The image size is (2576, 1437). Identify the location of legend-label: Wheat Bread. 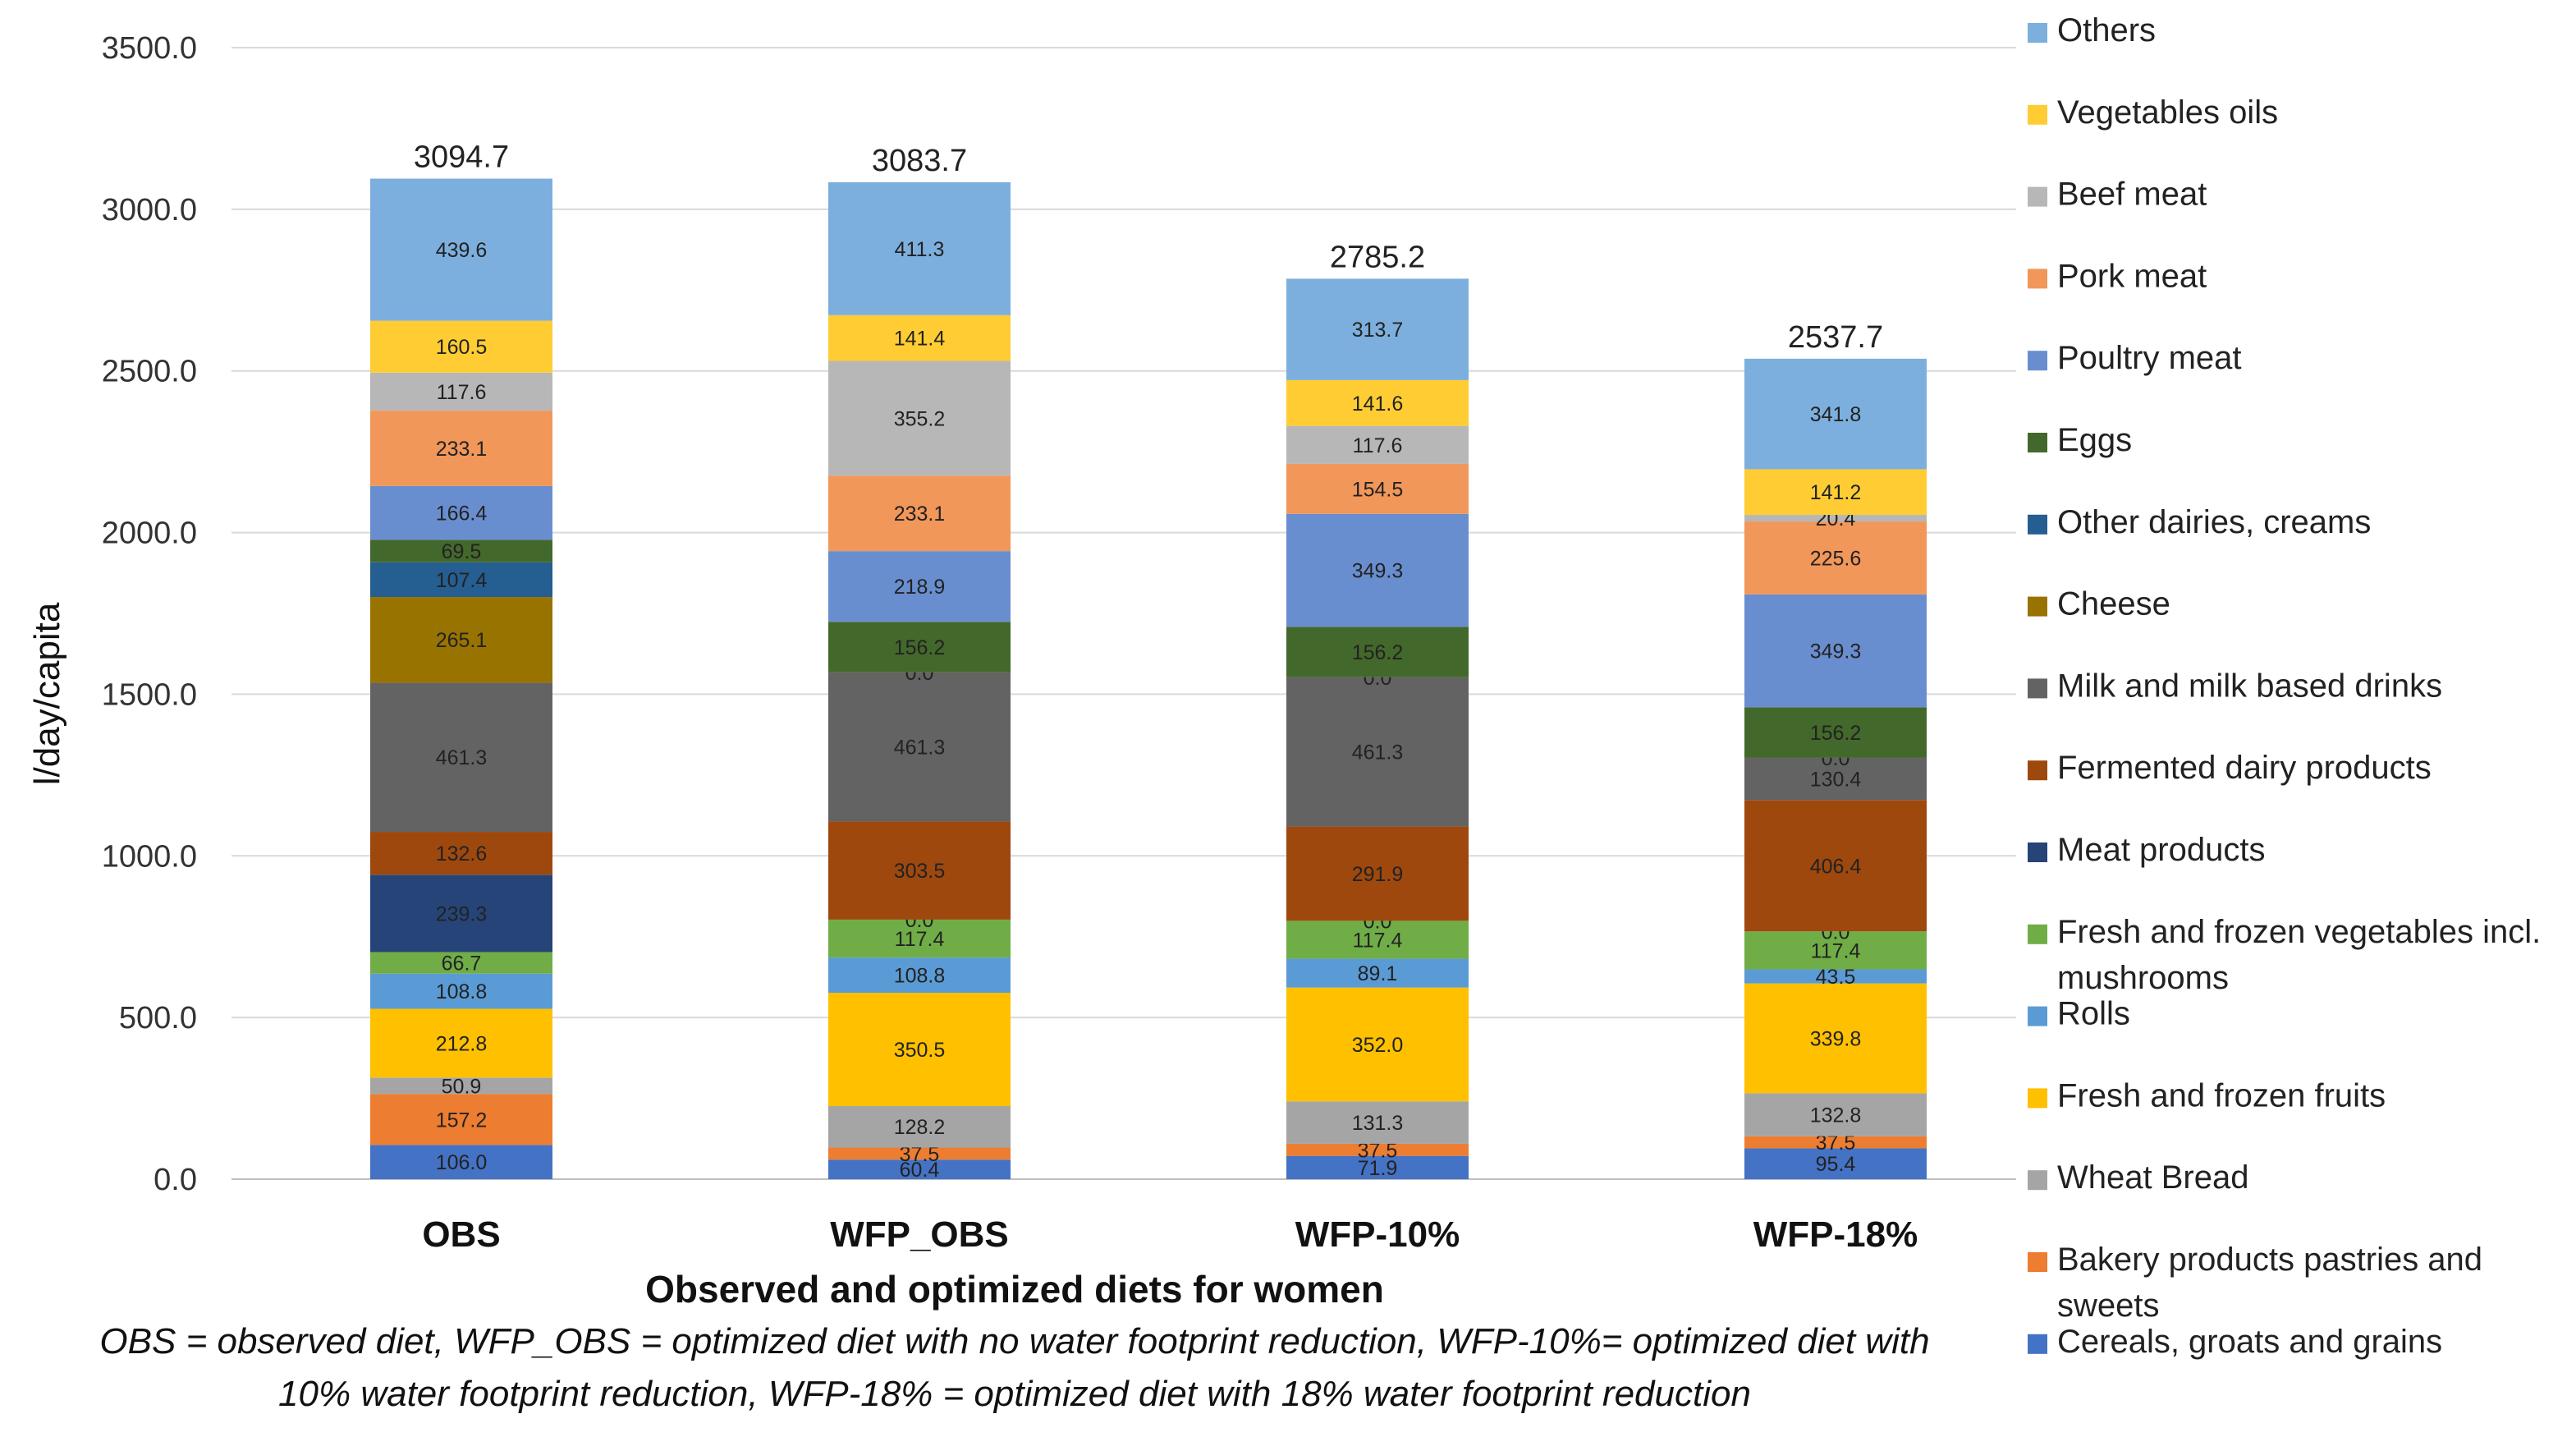
(2152, 1178).